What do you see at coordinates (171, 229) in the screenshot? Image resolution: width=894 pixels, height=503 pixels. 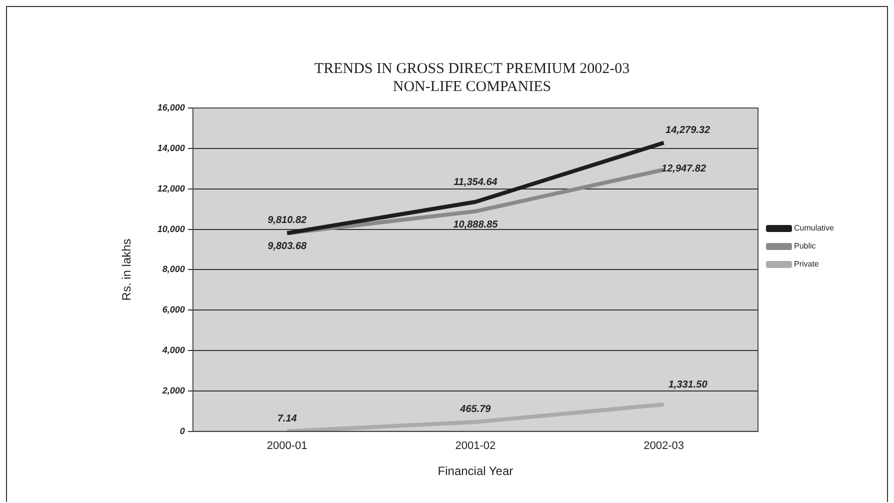 I see `y-tick-label: 10,000` at bounding box center [171, 229].